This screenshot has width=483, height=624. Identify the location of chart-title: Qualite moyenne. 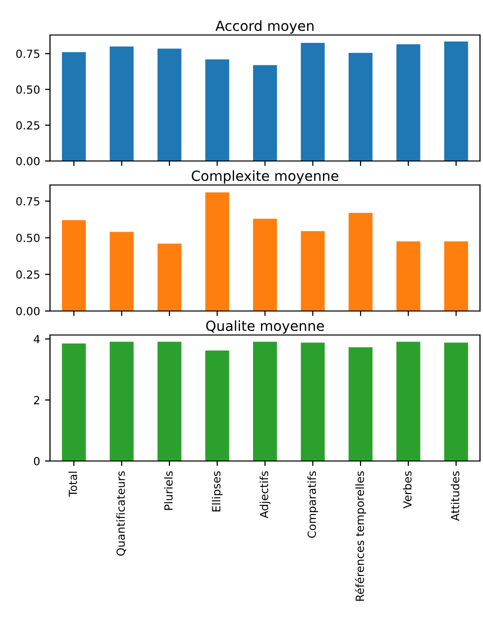
(265, 327).